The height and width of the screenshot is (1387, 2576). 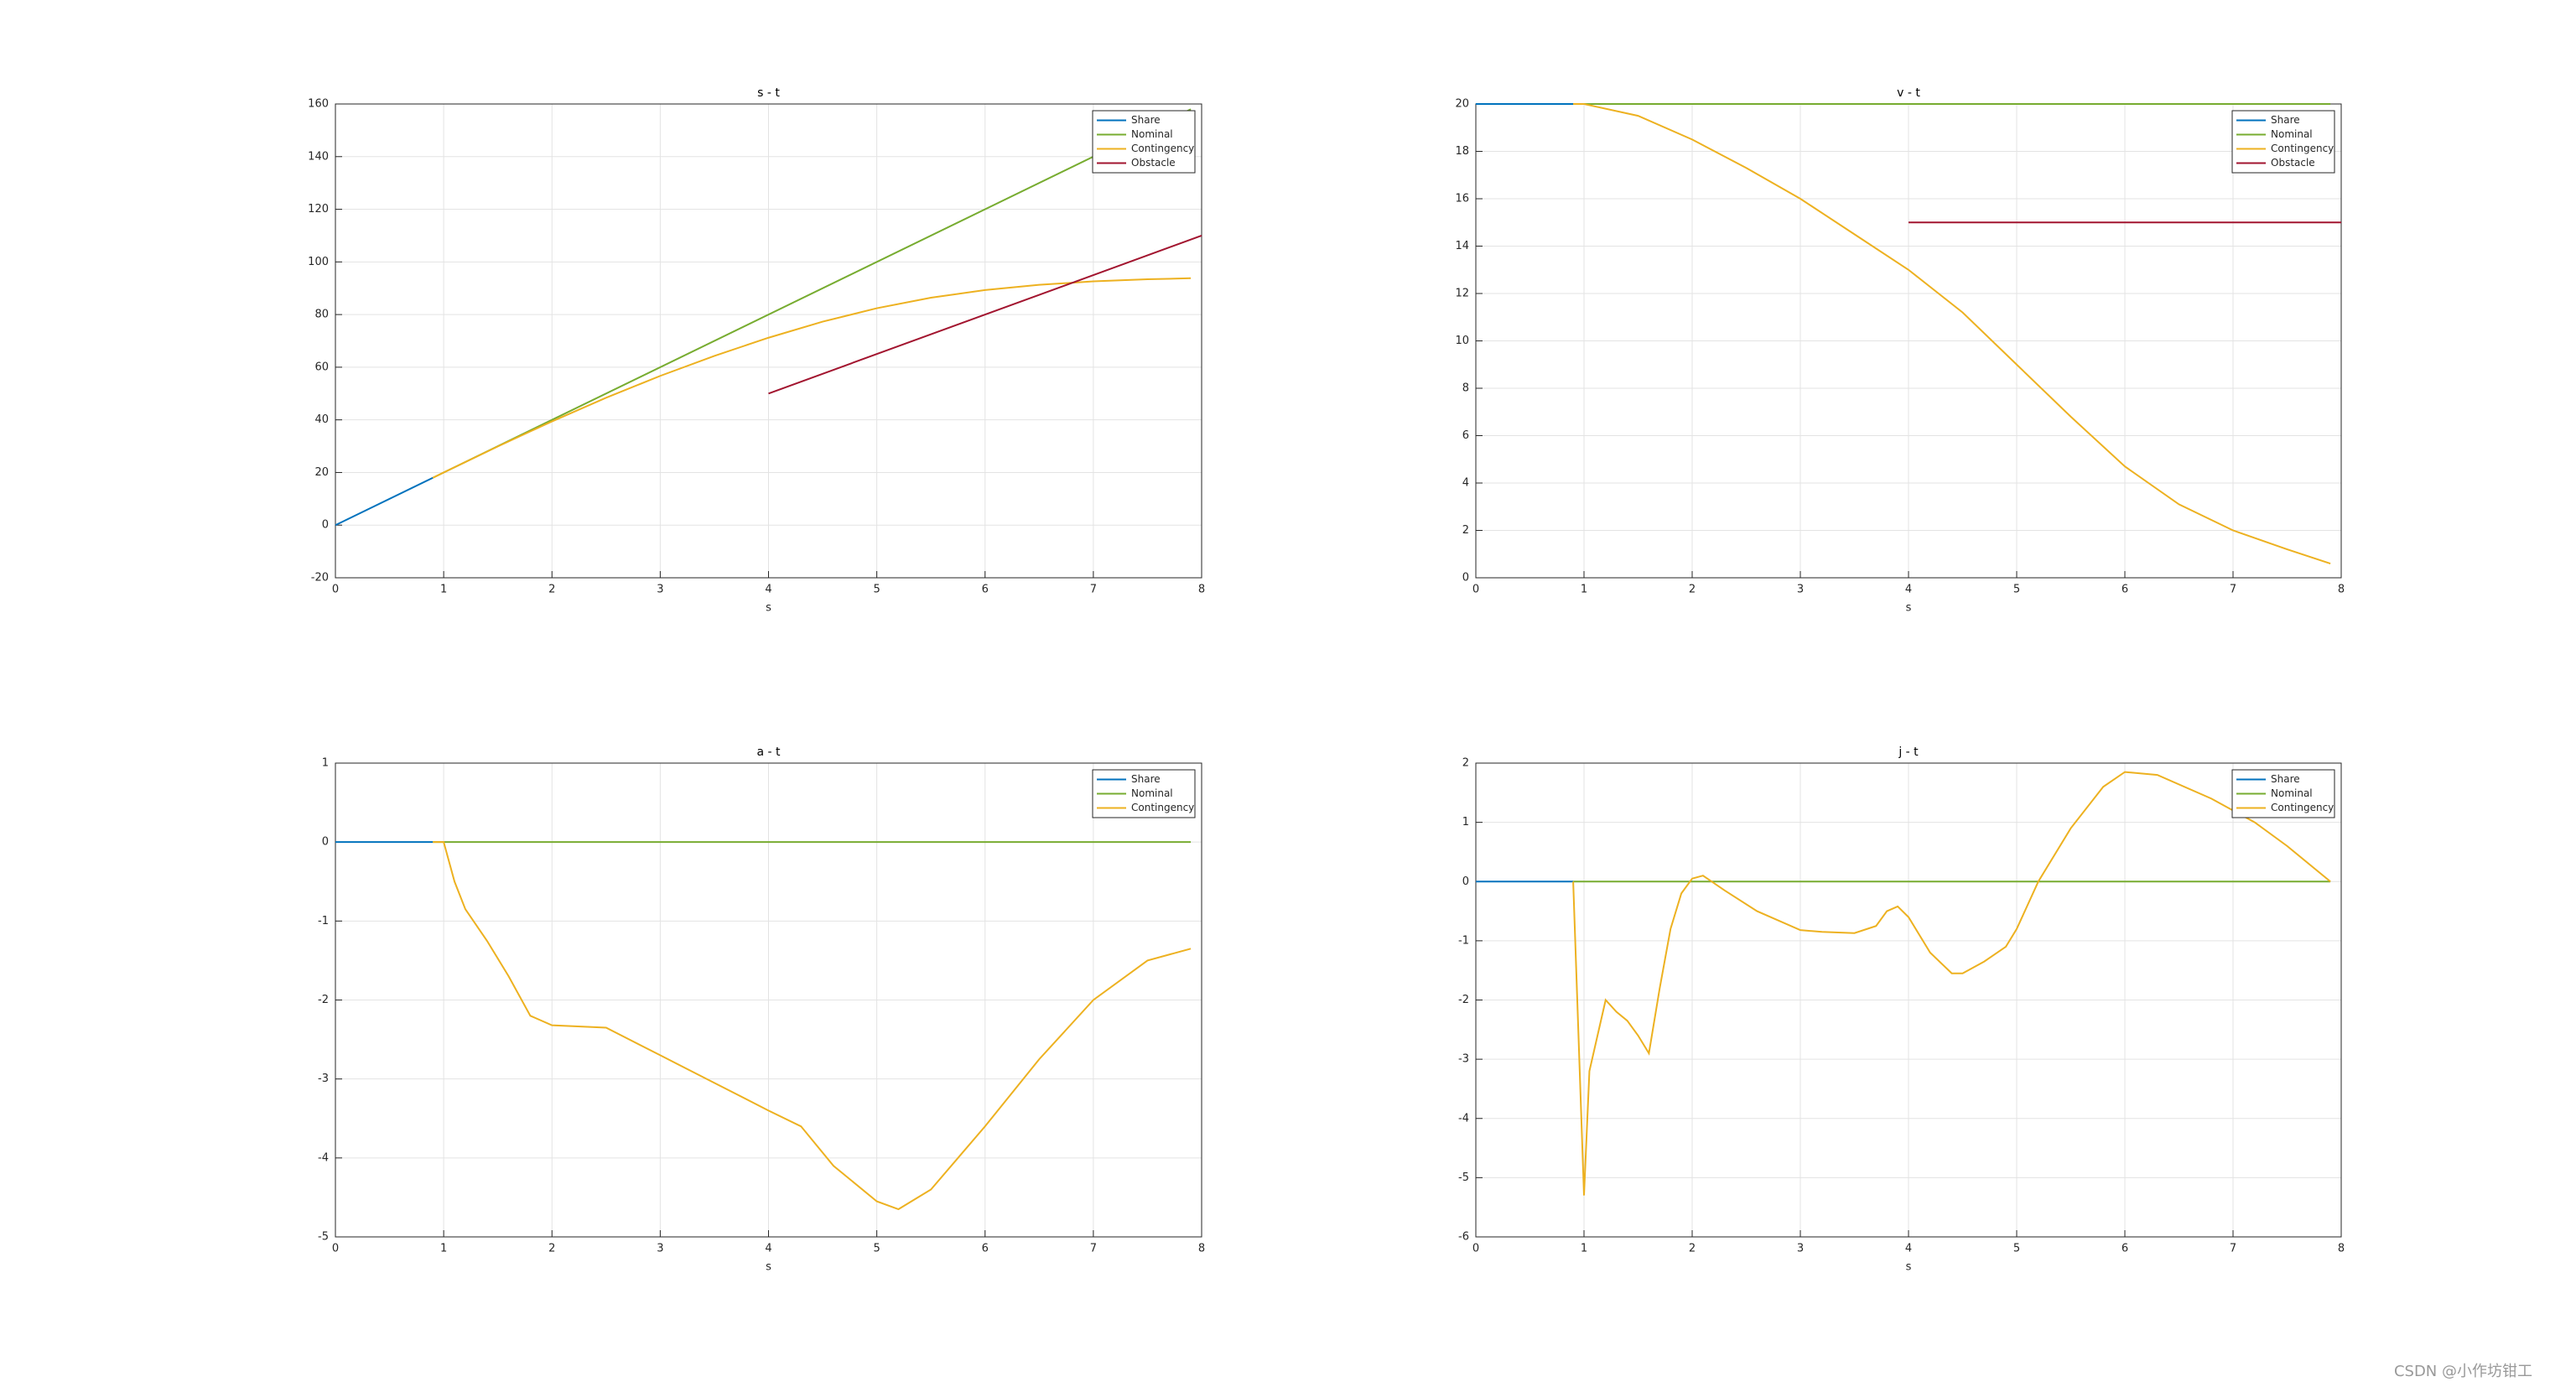 What do you see at coordinates (1462, 341) in the screenshot?
I see `y-tick-label: 10` at bounding box center [1462, 341].